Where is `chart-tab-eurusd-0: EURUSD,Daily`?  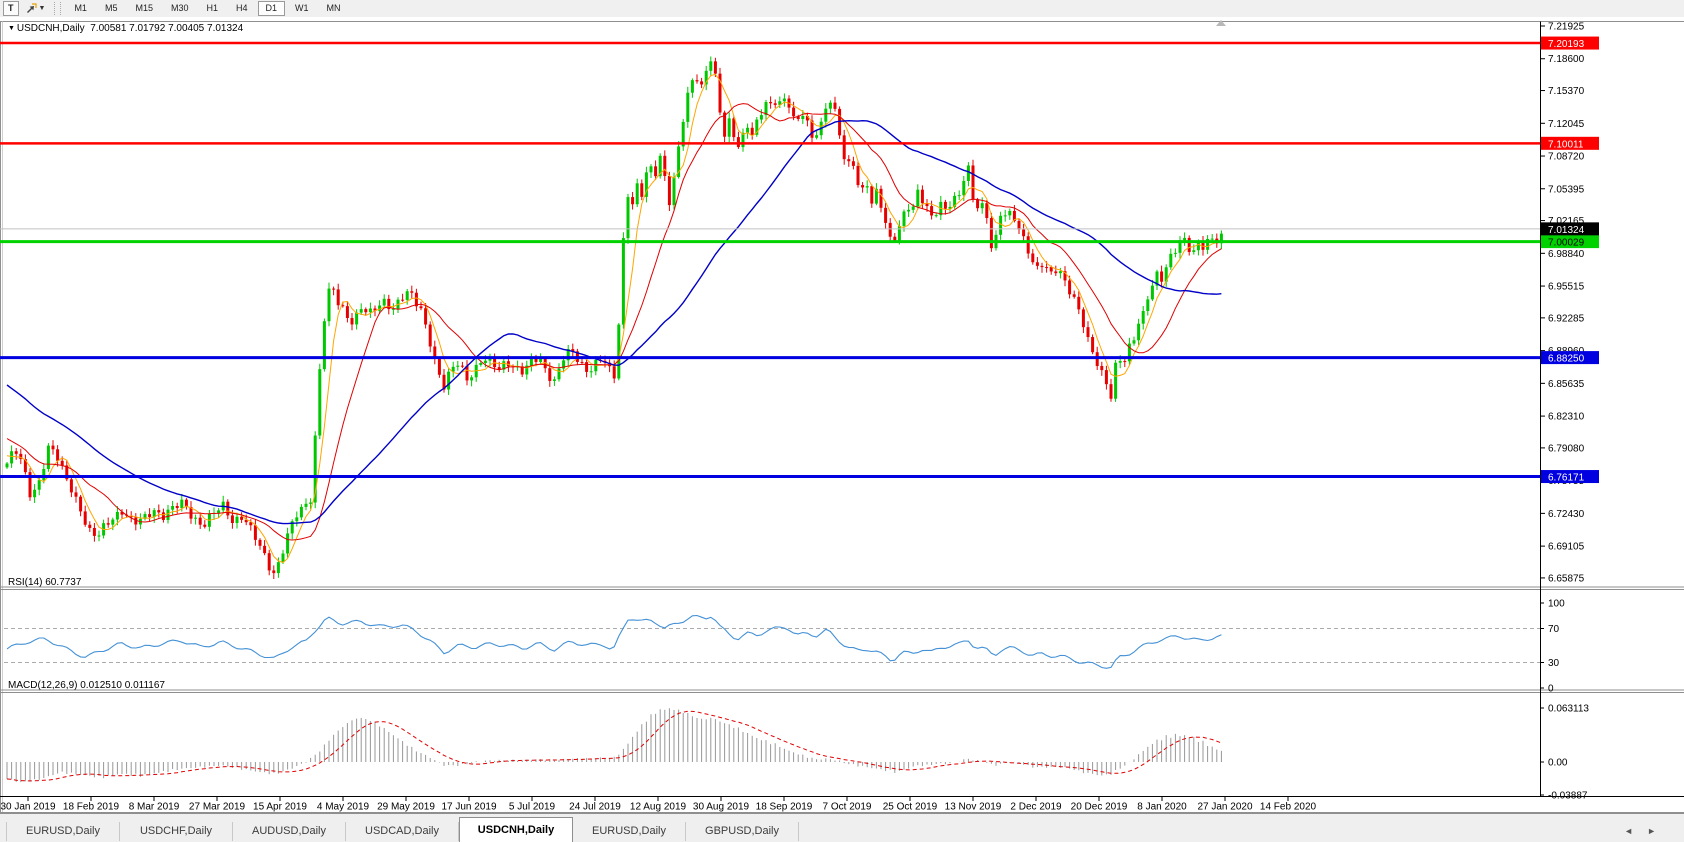
chart-tab-eurusd-0: EURUSD,Daily is located at coordinates (63, 831).